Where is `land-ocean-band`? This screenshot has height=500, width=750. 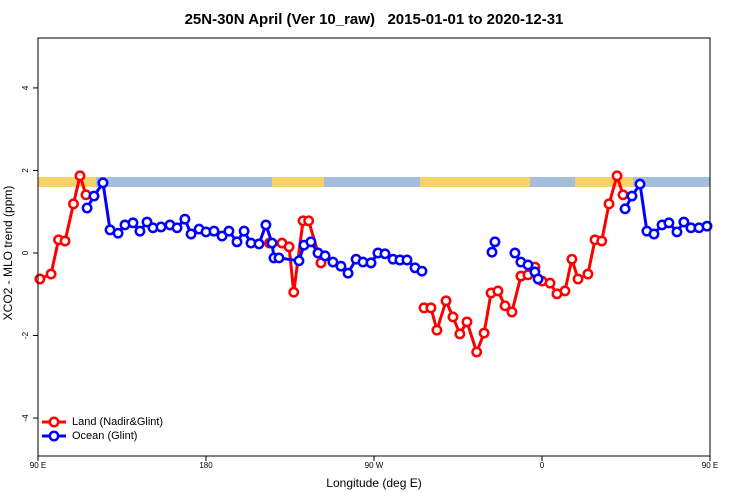 land-ocean-band is located at coordinates (374, 182).